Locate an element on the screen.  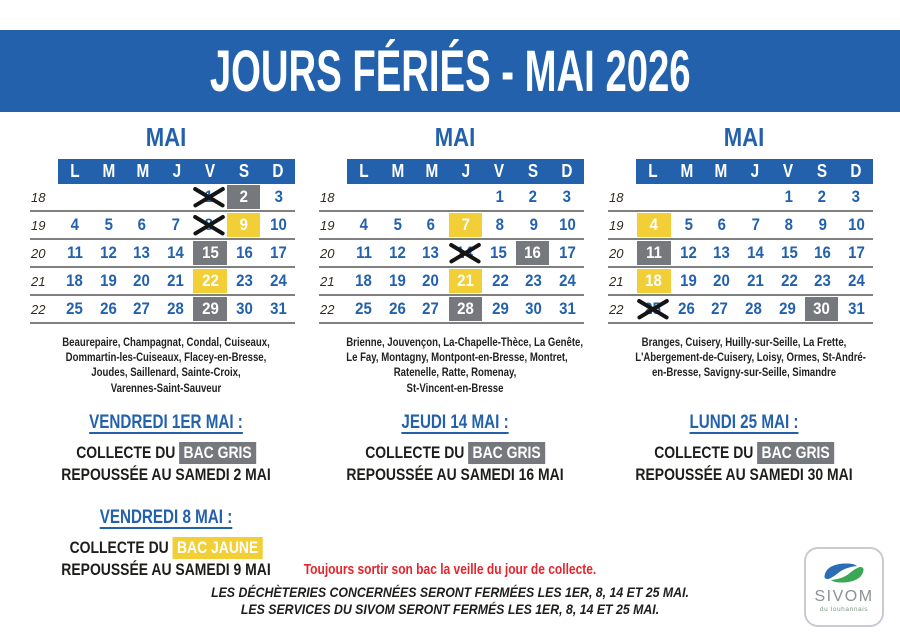
day-number: 17 is located at coordinates (856, 252).